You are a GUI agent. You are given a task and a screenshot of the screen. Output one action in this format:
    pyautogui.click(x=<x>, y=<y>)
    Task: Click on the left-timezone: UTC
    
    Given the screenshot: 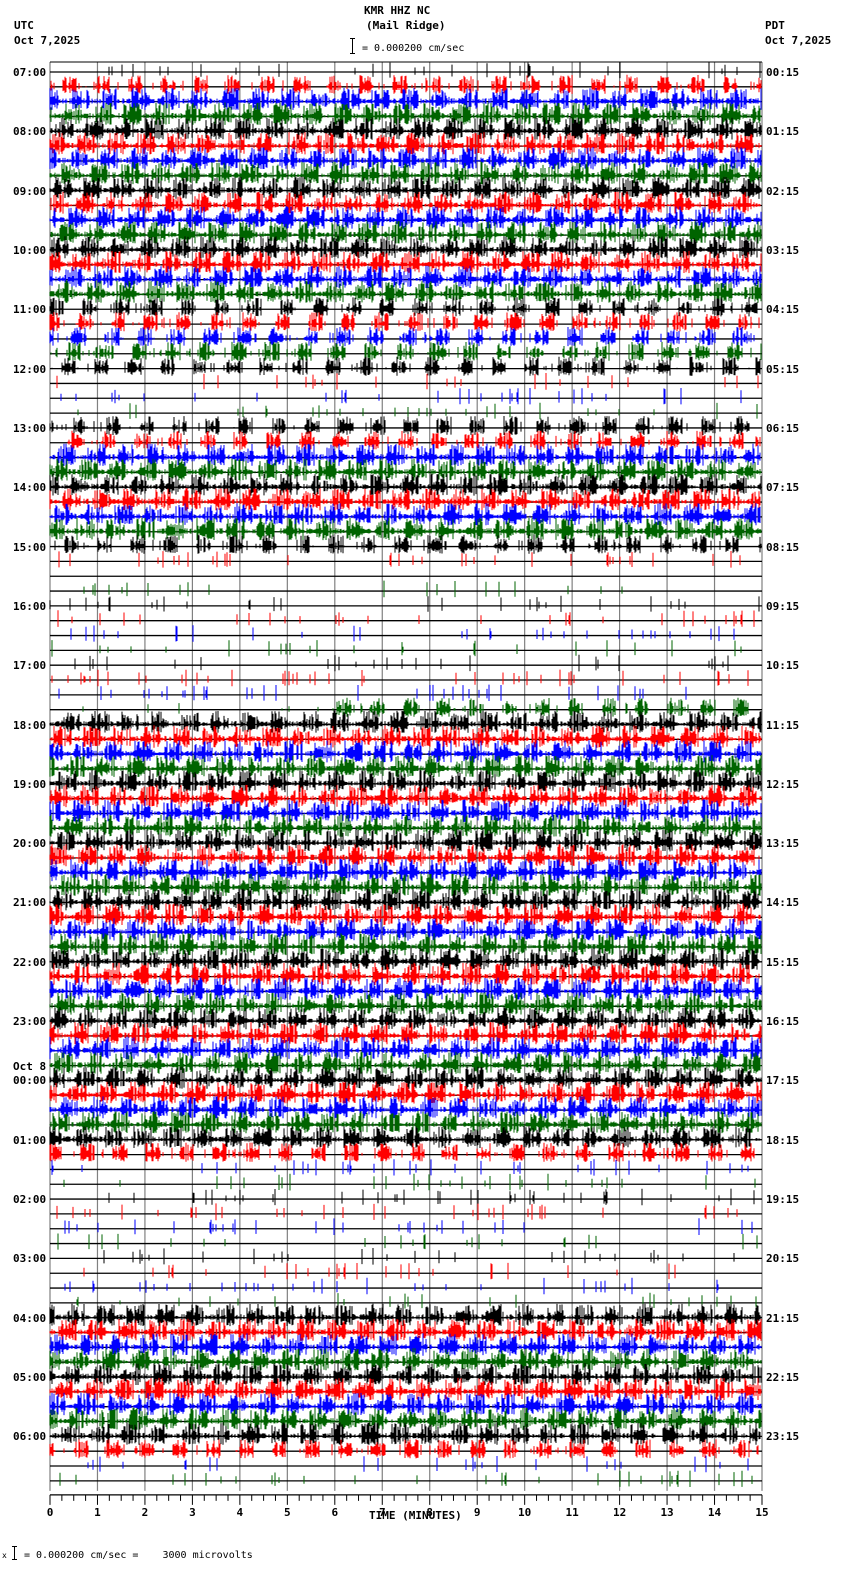 What is the action you would take?
    pyautogui.click(x=24, y=25)
    